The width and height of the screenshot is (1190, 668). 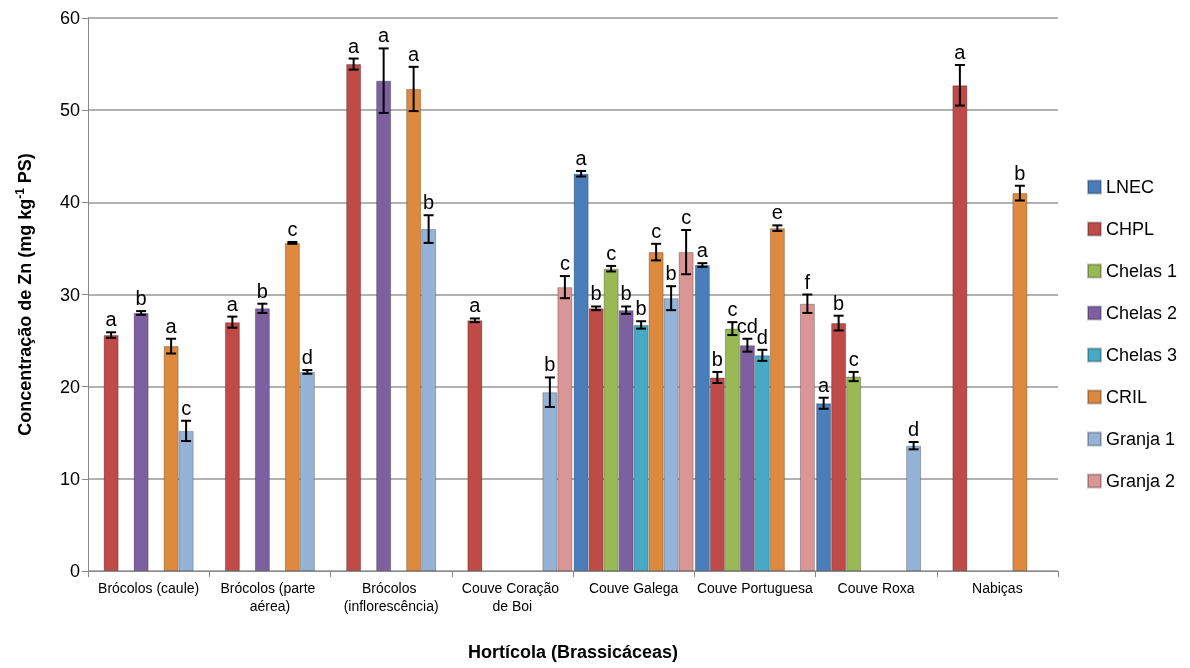 I want to click on legend-label: Granja 1, so click(x=1140, y=439).